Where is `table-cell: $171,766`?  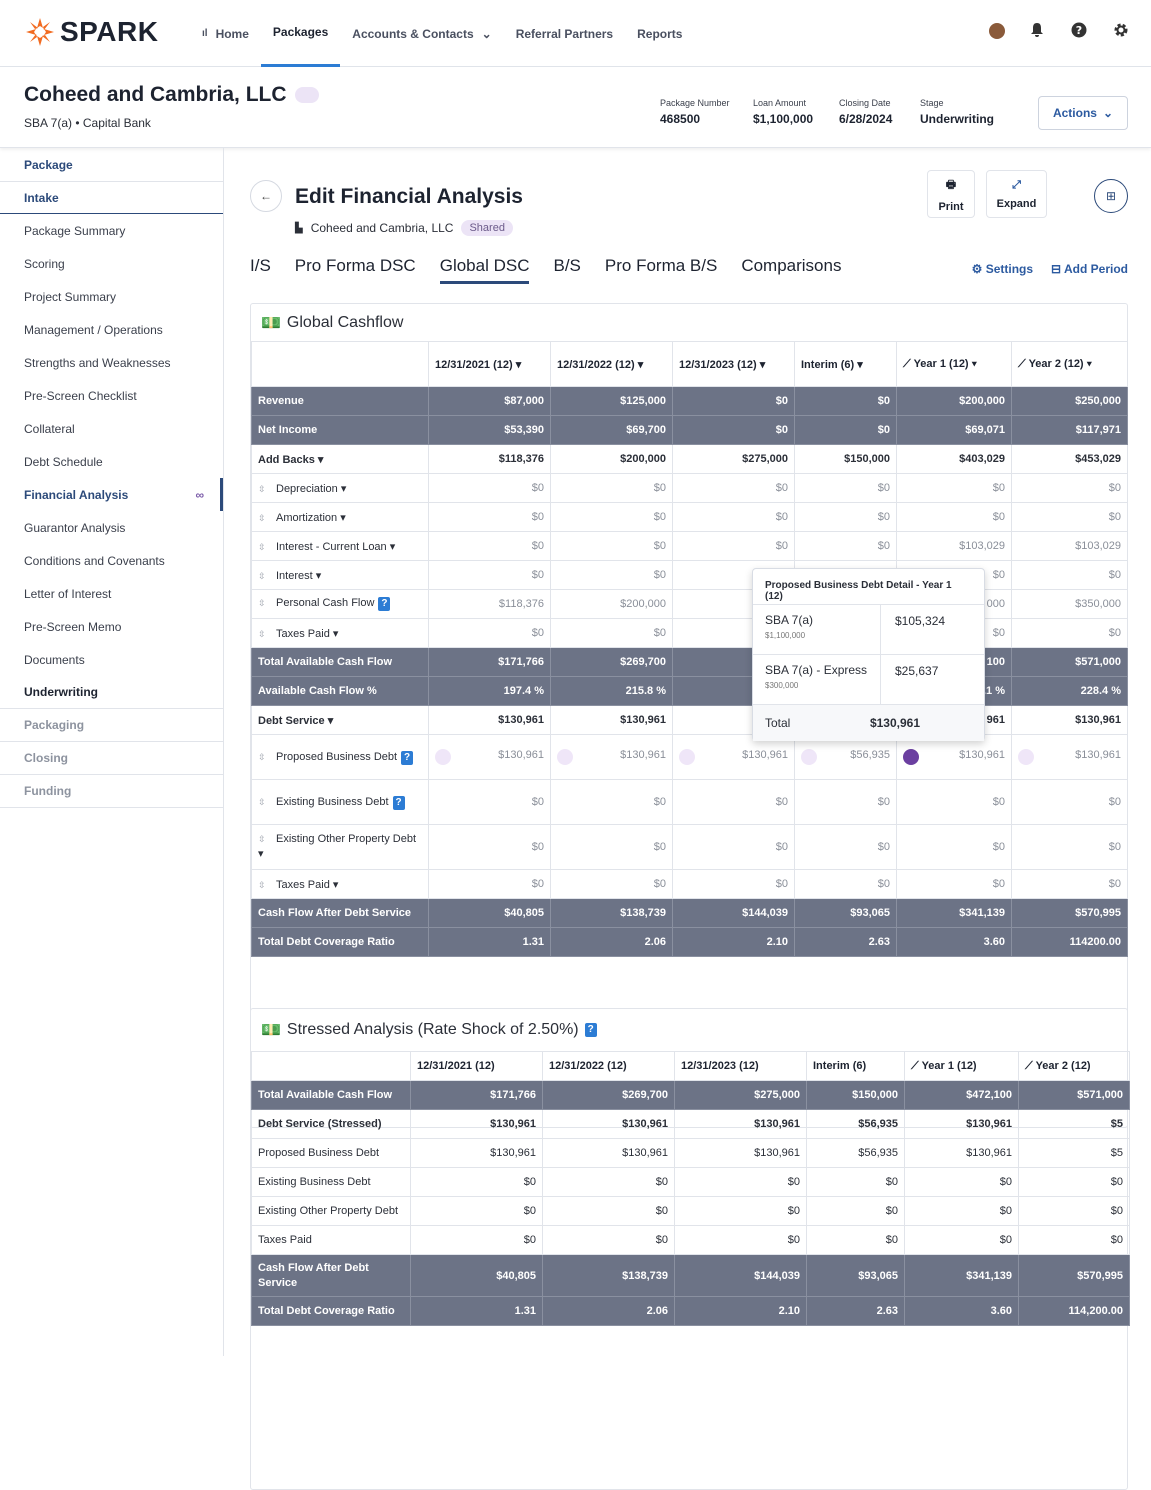
table-cell: $171,766 is located at coordinates (476, 1095).